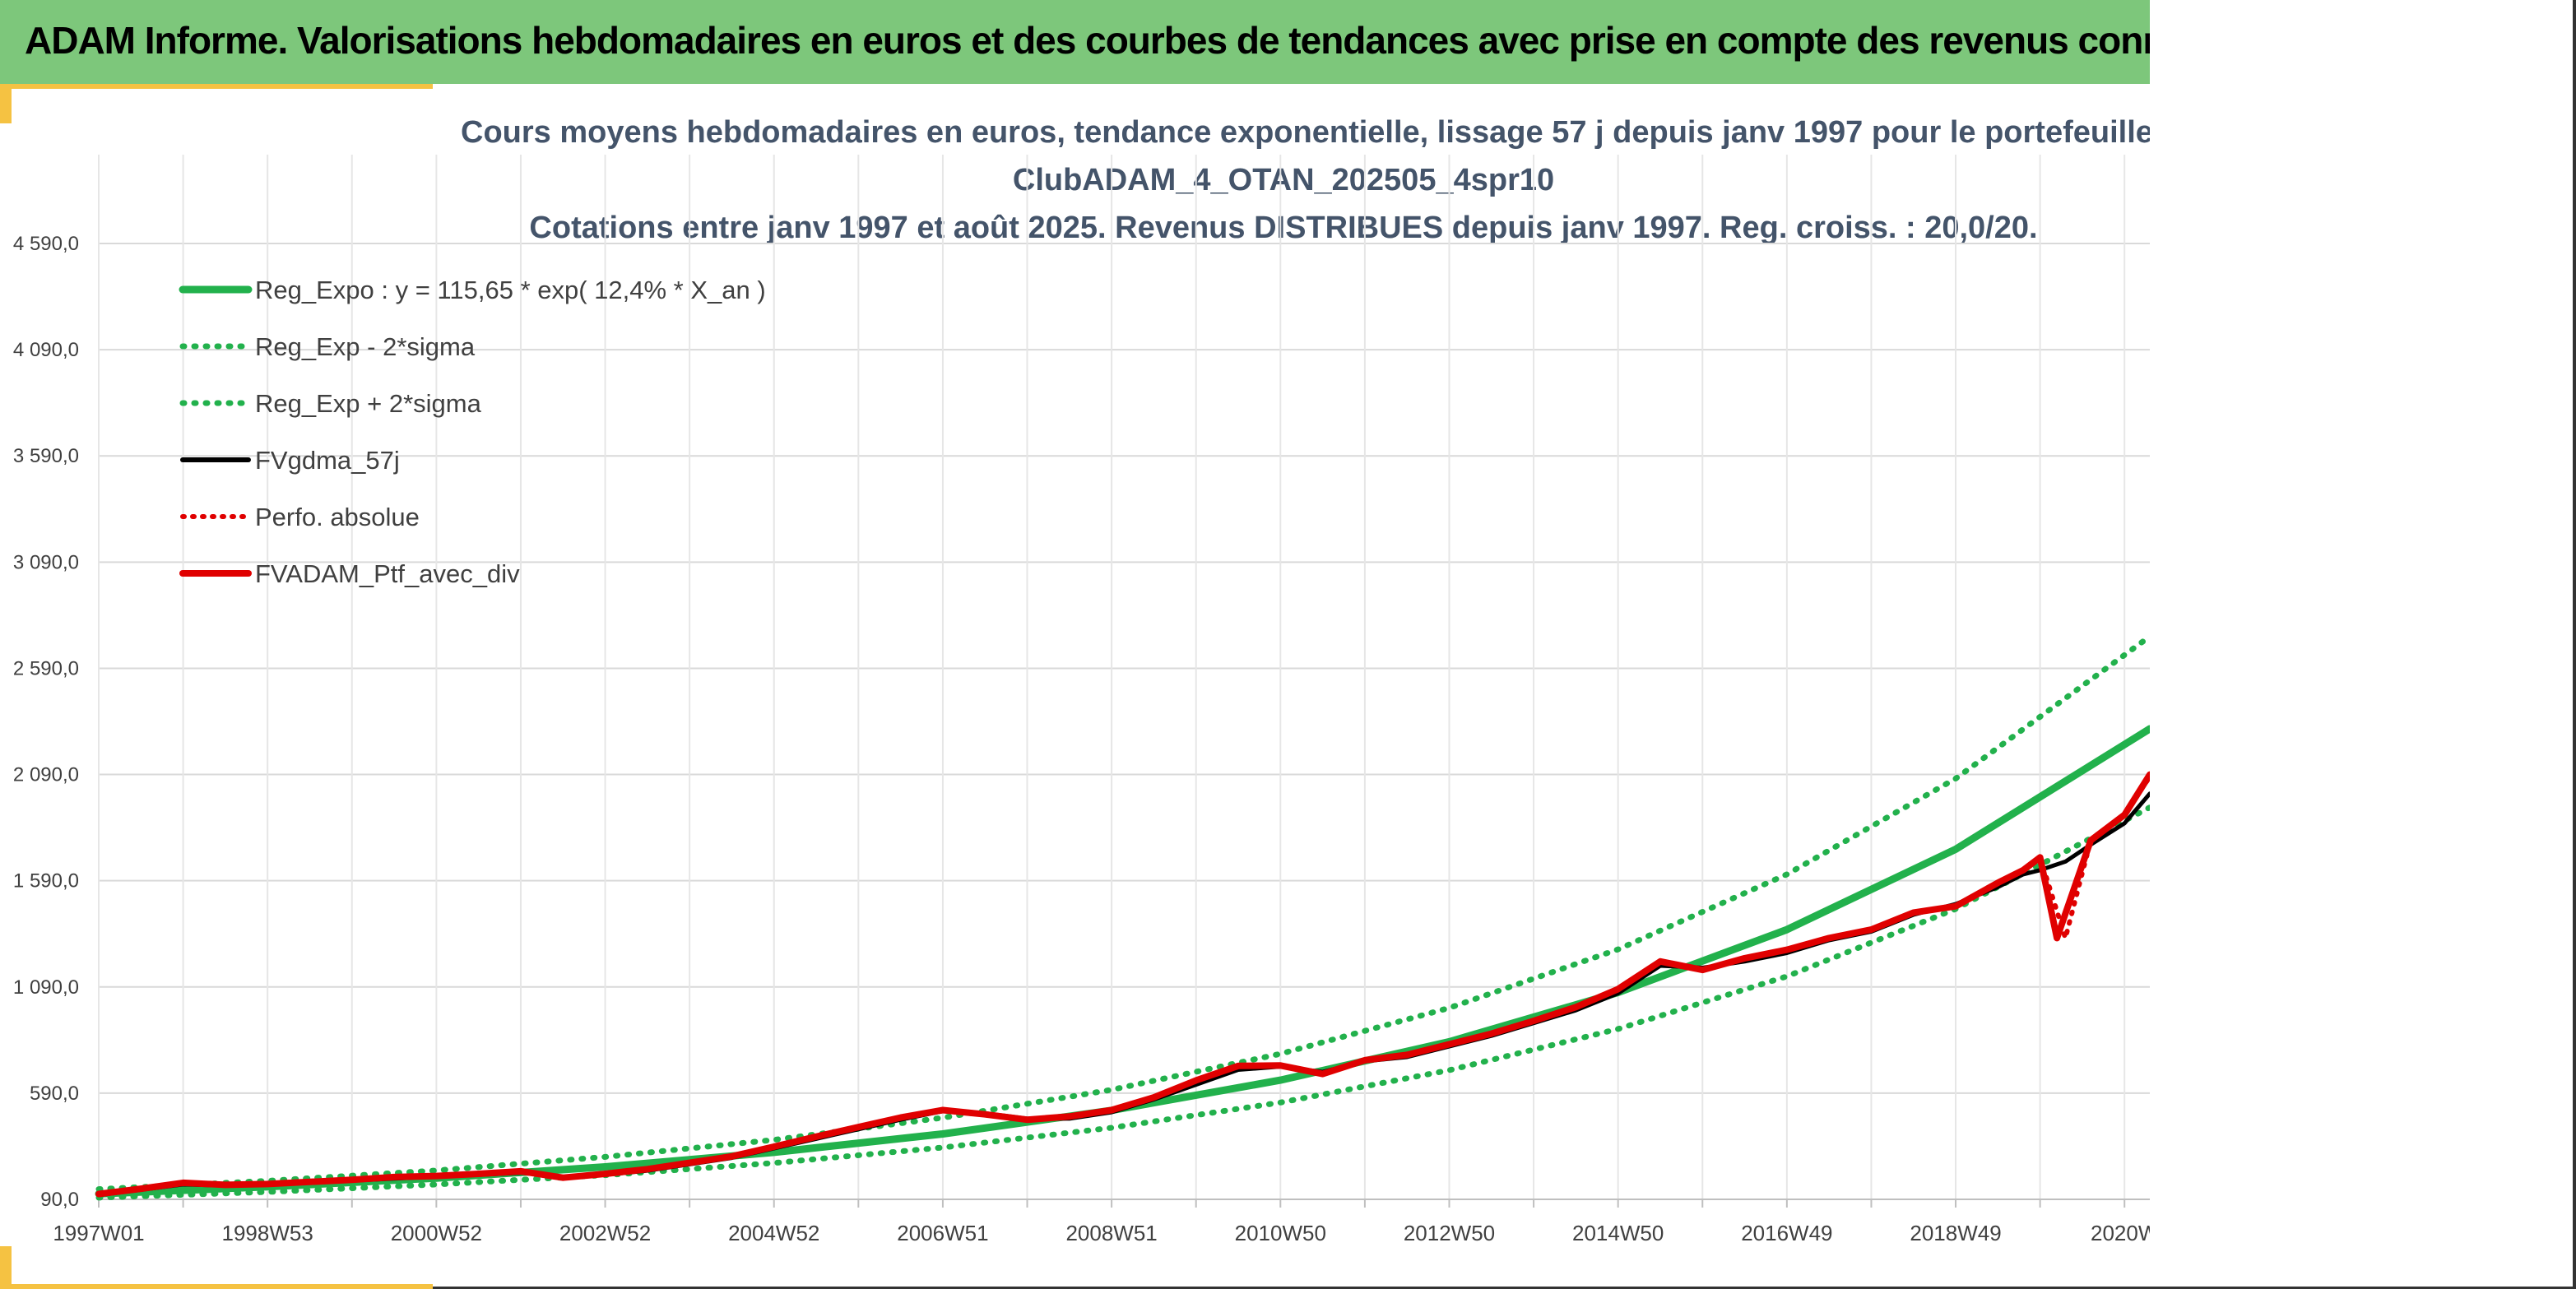  What do you see at coordinates (369, 403) in the screenshot?
I see `legend-label: Reg_Exp + 2*sigma` at bounding box center [369, 403].